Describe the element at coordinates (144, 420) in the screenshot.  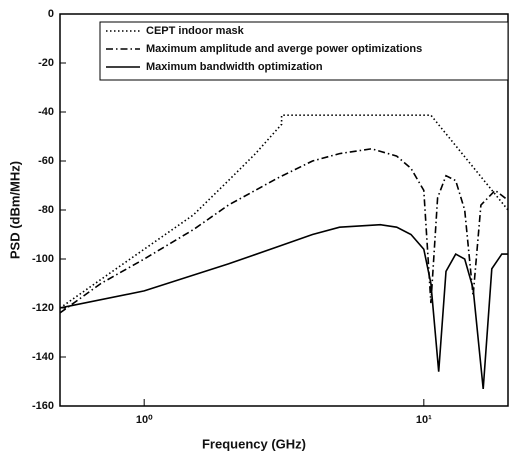
I see `x-tick-label: 10⁰` at that location.